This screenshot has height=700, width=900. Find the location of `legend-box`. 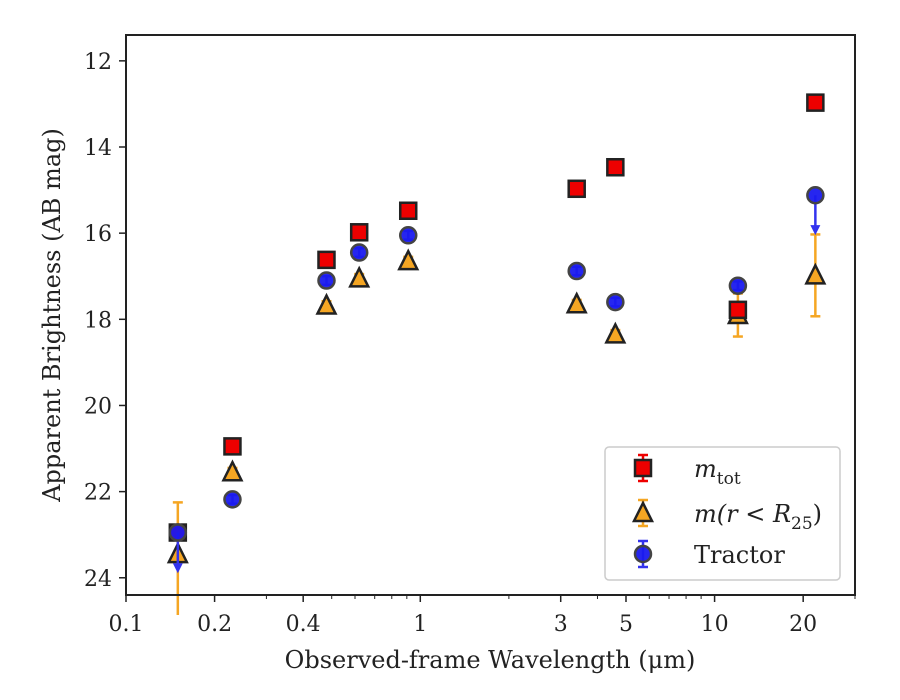

legend-box is located at coordinates (722, 513).